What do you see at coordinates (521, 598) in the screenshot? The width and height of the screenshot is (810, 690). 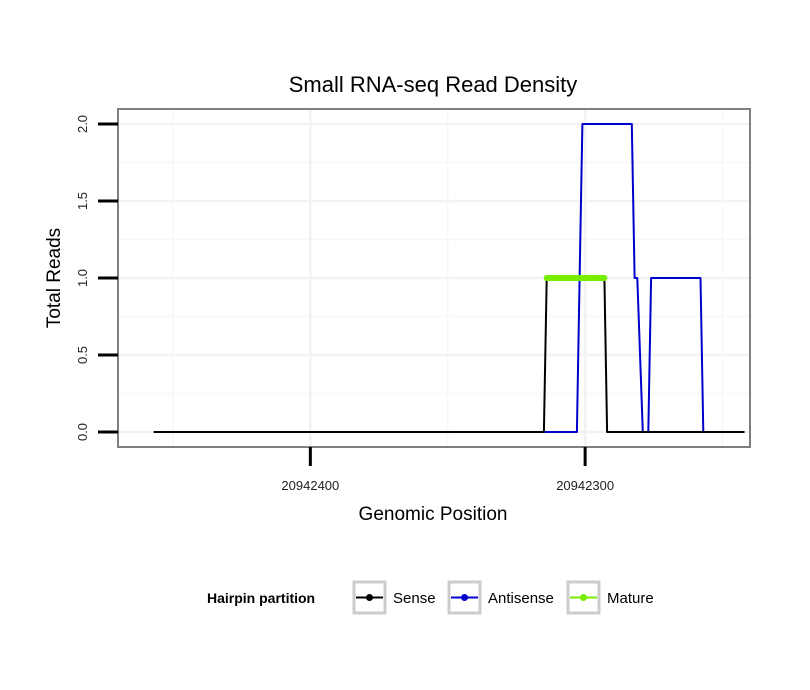 I see `legend-label-antisense: Antisense` at bounding box center [521, 598].